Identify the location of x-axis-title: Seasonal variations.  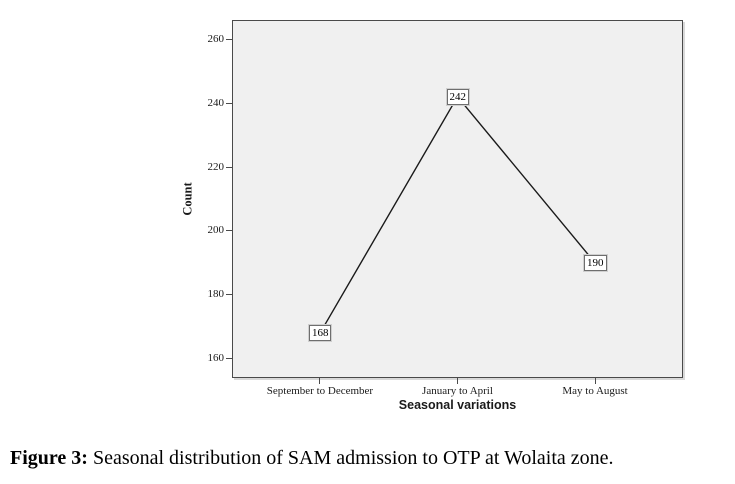
(457, 405).